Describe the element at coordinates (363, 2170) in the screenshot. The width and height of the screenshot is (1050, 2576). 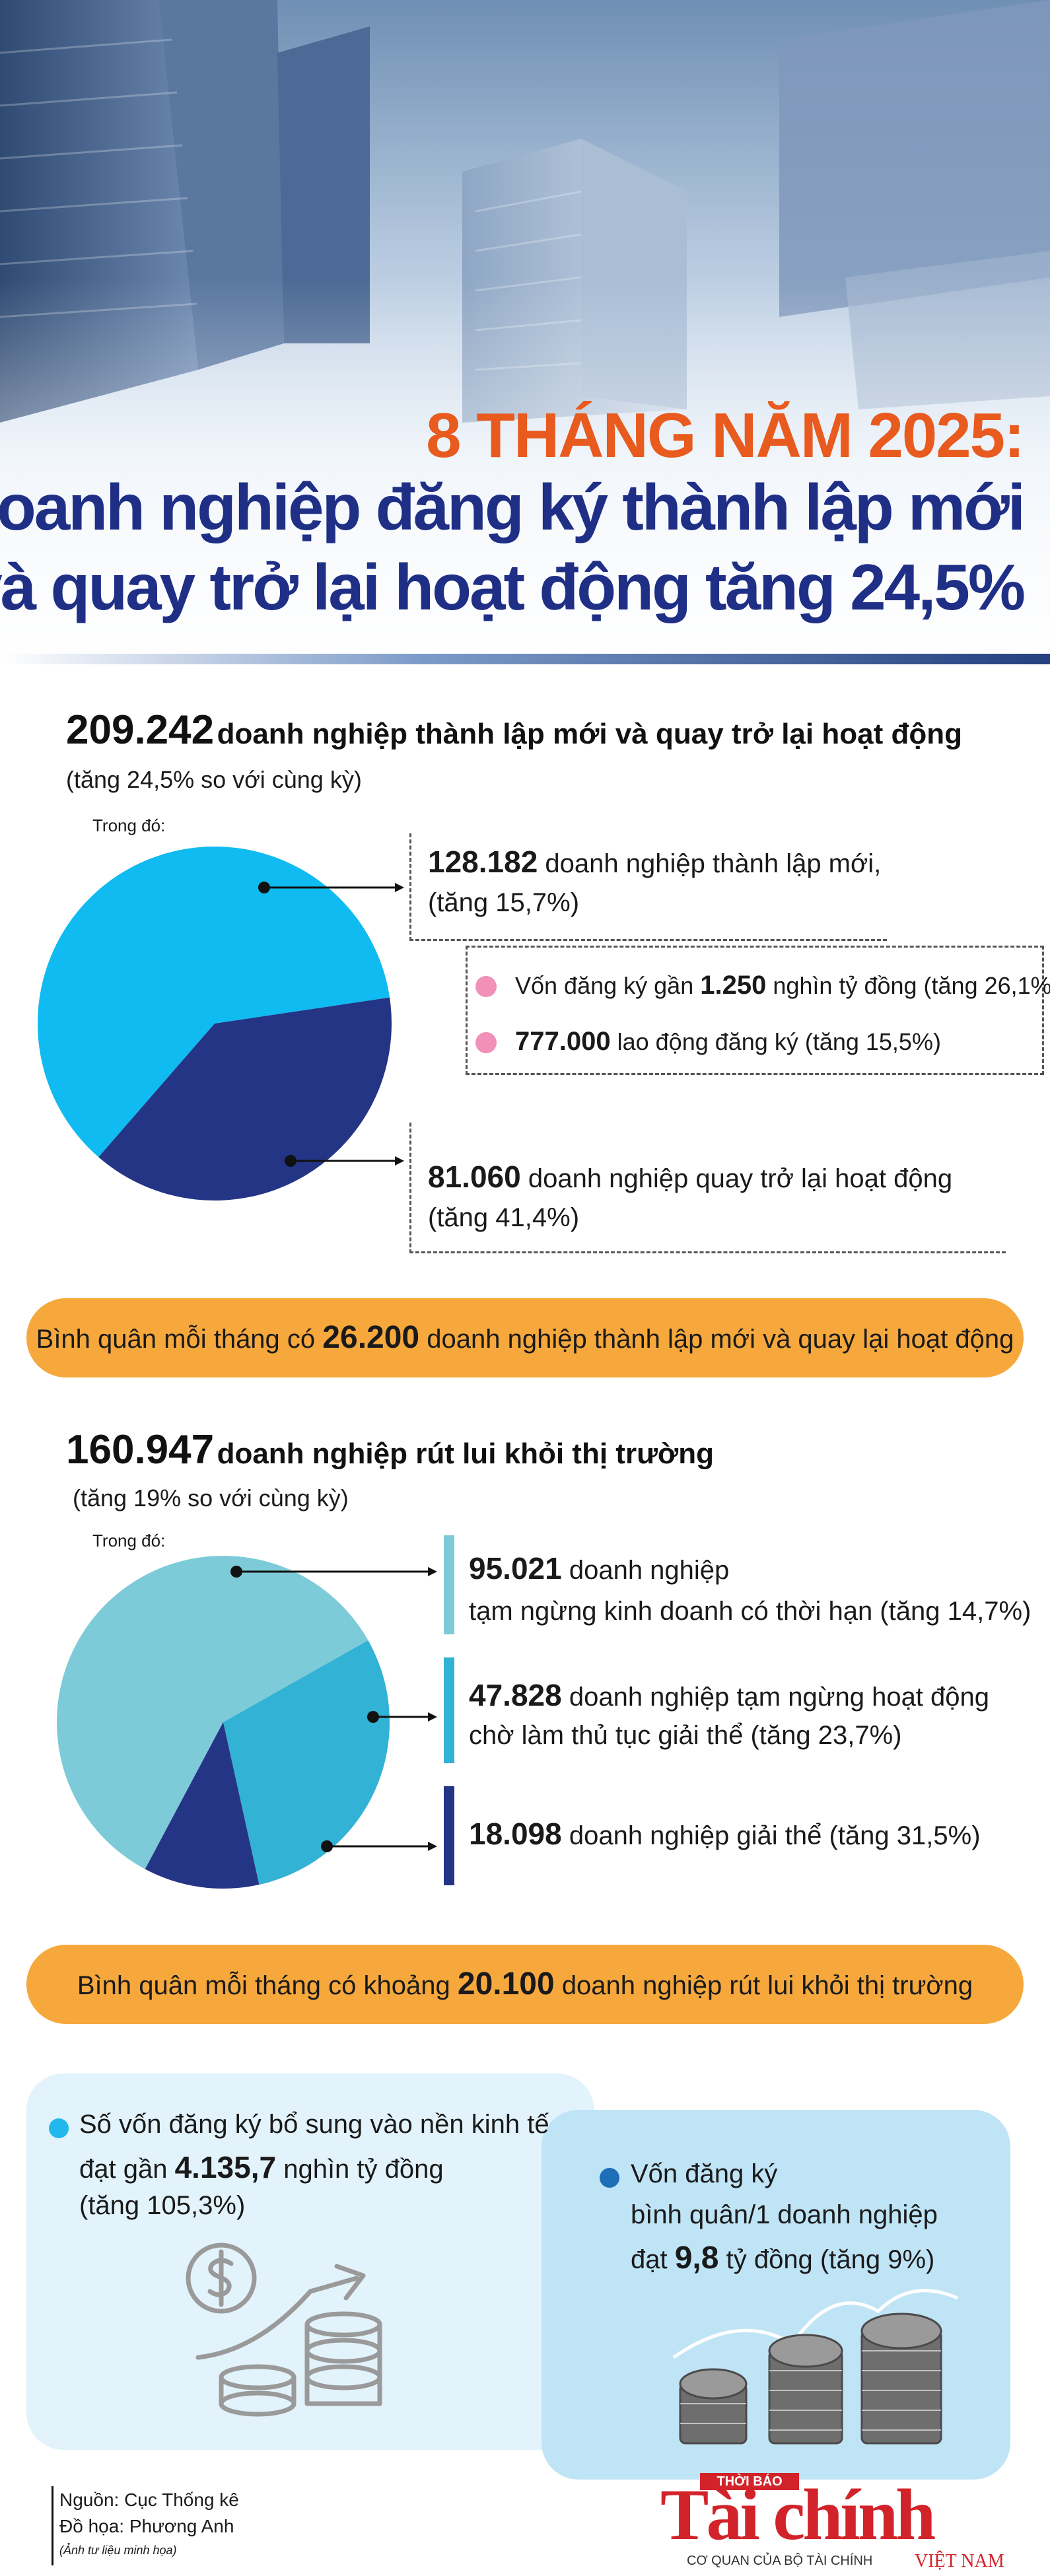
I see `added-capital-suffix: nghìn tỷ đồng` at that location.